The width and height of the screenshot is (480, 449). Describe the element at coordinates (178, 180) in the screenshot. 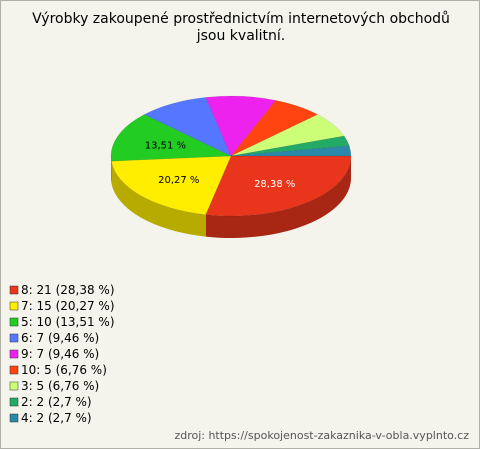

I see `data-label: 20,27 %` at that location.